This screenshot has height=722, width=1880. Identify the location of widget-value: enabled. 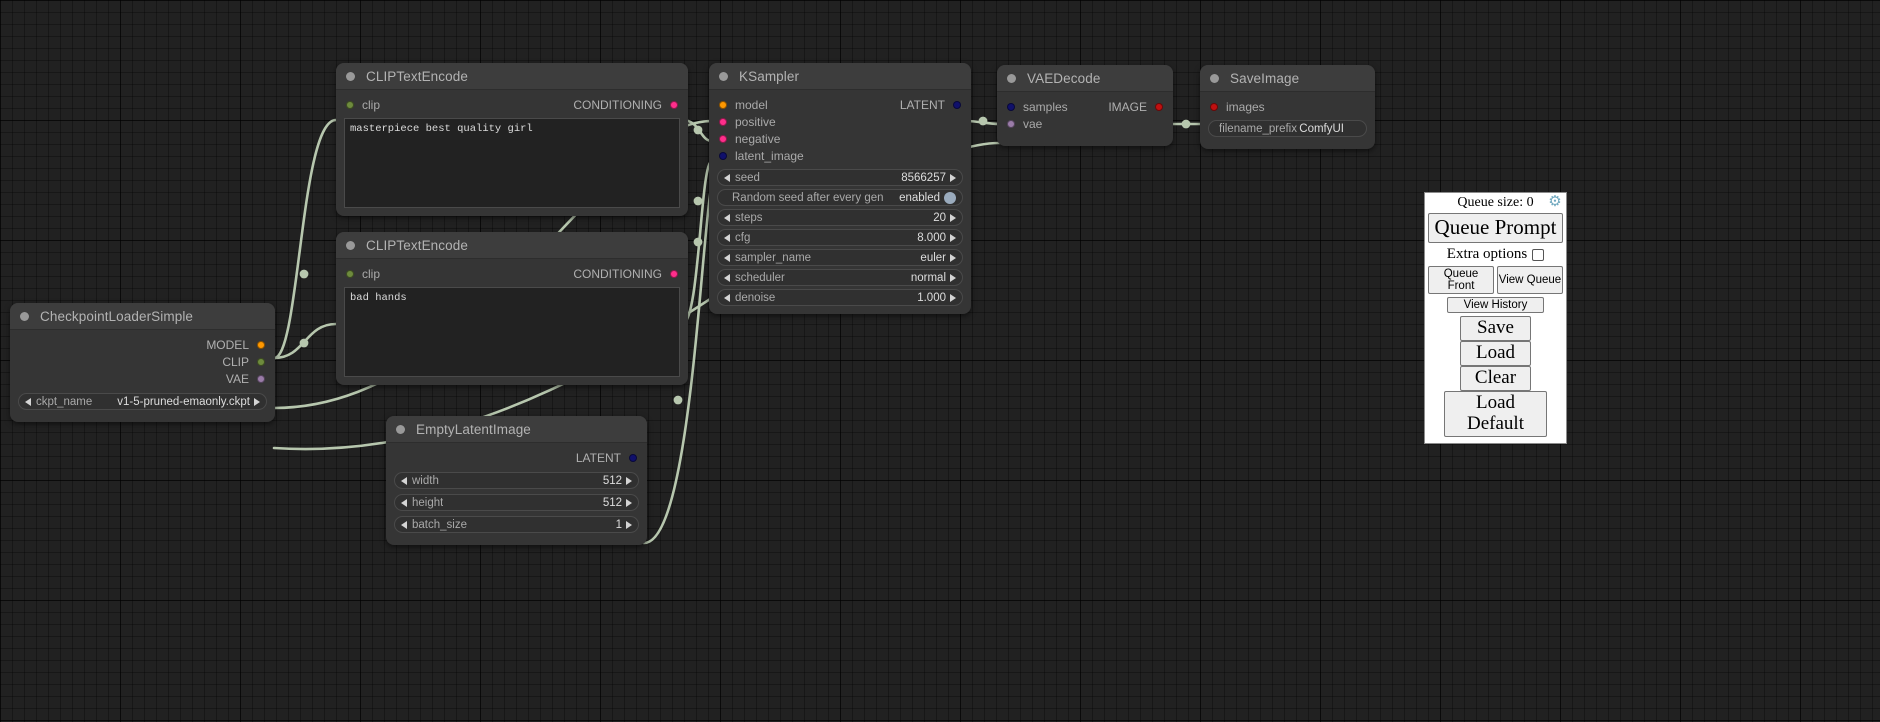
(919, 197).